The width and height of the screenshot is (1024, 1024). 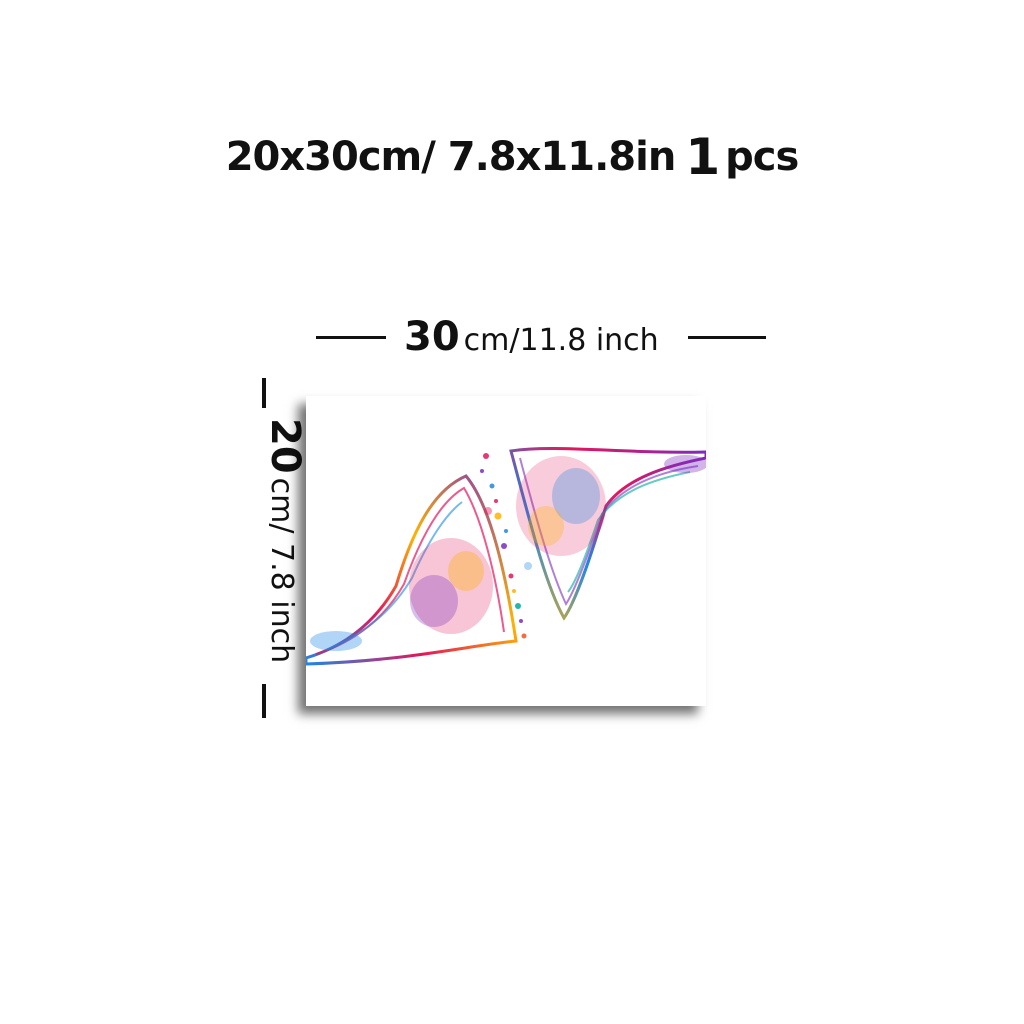 I want to click on canvas-print, so click(x=506, y=551).